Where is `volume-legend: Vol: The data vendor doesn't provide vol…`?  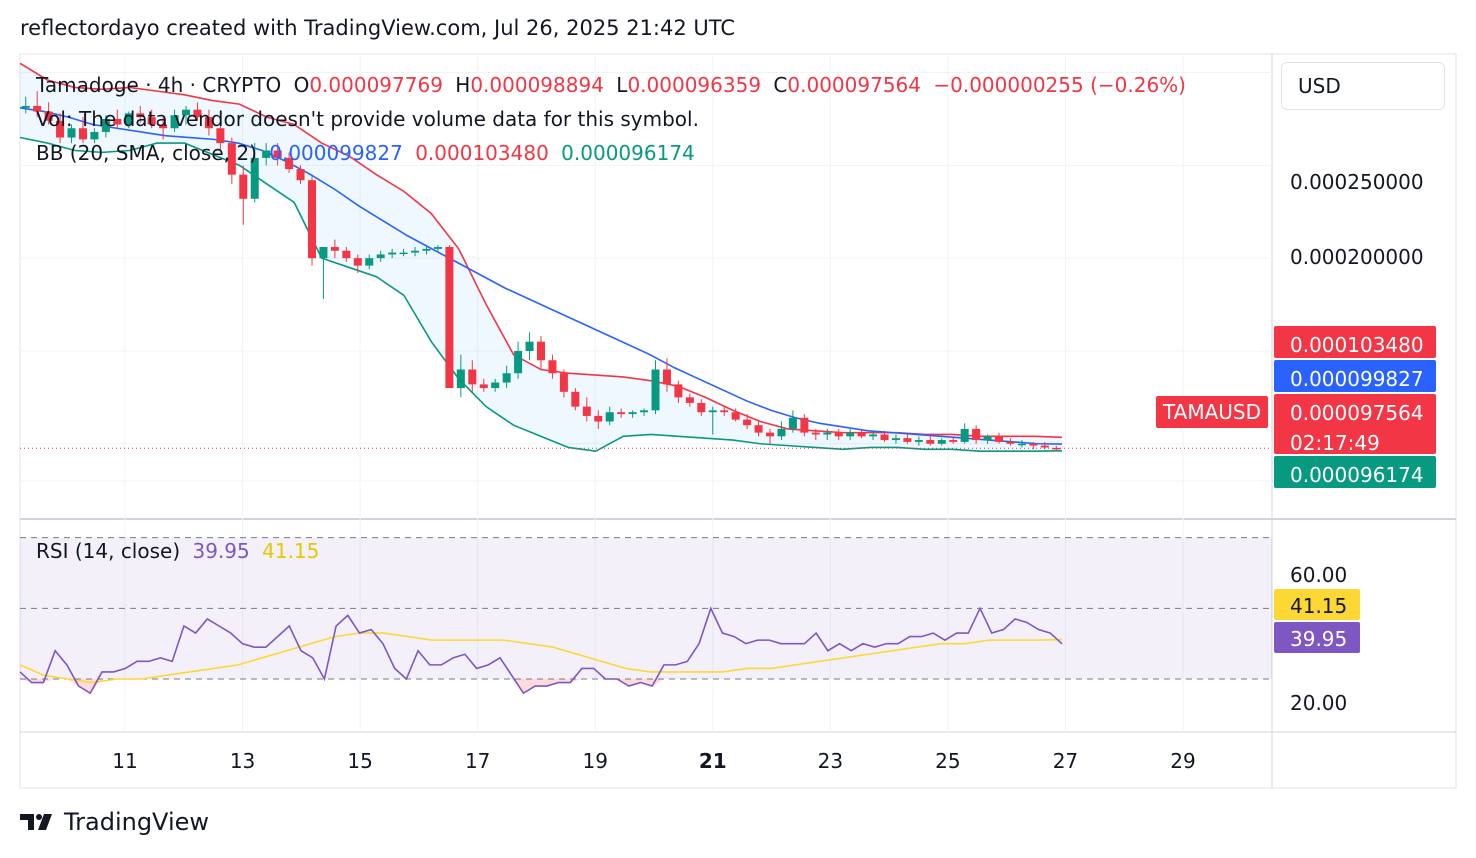
volume-legend: Vol: The data vendor doesn't provide vol… is located at coordinates (370, 119).